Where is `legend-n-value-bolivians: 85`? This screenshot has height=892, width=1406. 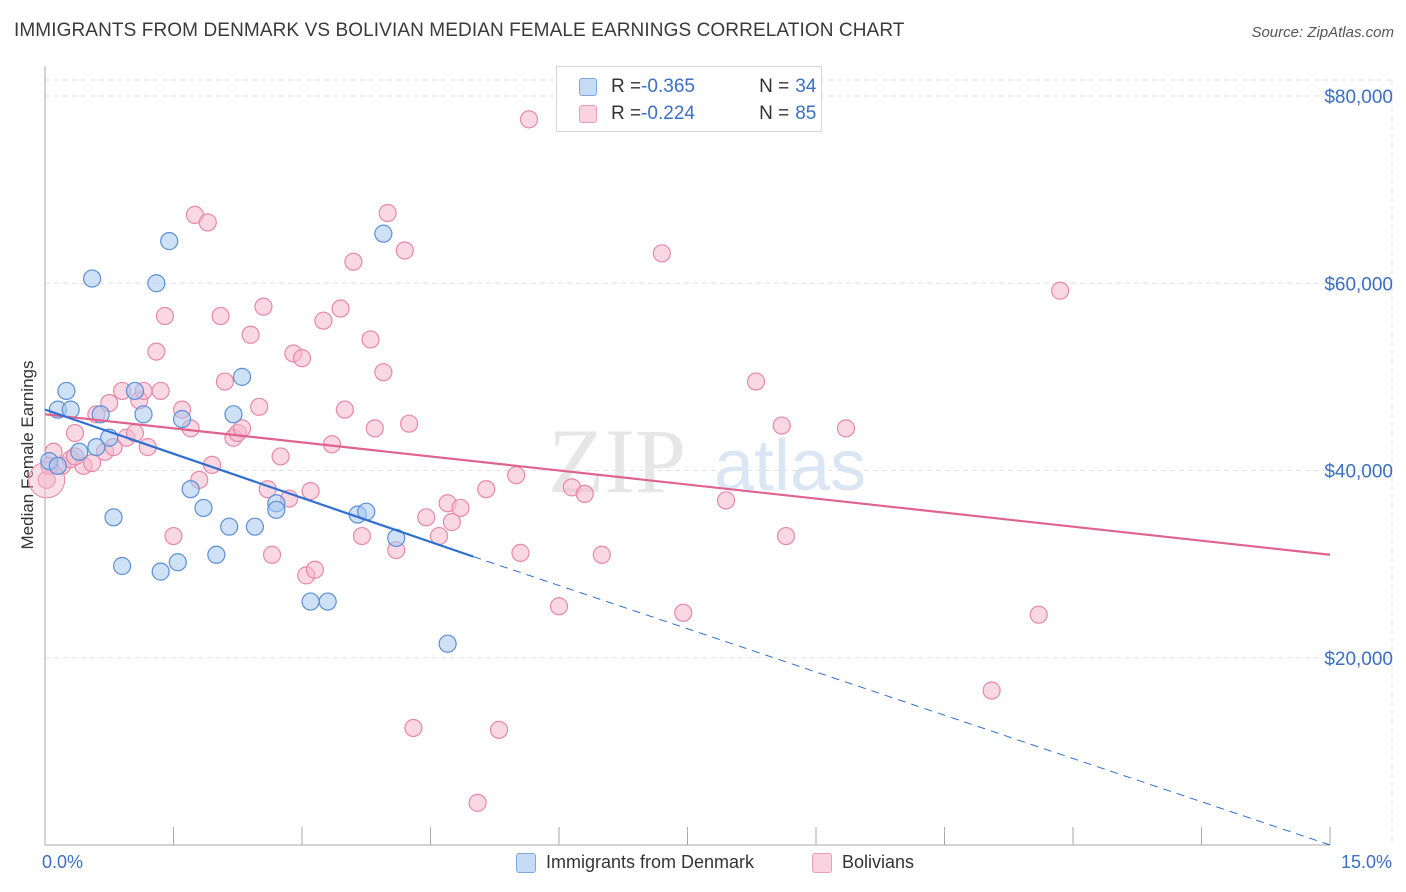
legend-n-value-bolivians: 85 is located at coordinates (806, 113).